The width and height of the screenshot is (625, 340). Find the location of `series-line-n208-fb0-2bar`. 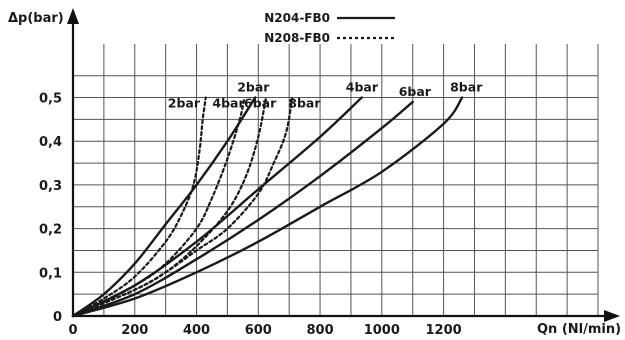

series-line-n208-fb0-2bar is located at coordinates (139, 207).